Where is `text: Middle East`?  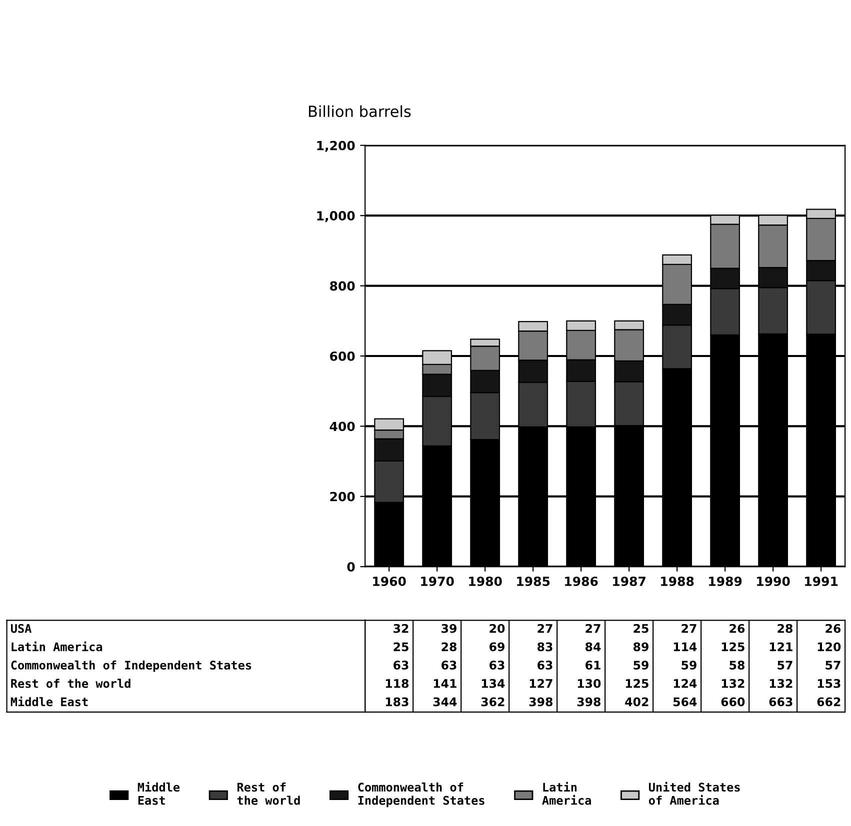
text: Middle East is located at coordinates (49, 701).